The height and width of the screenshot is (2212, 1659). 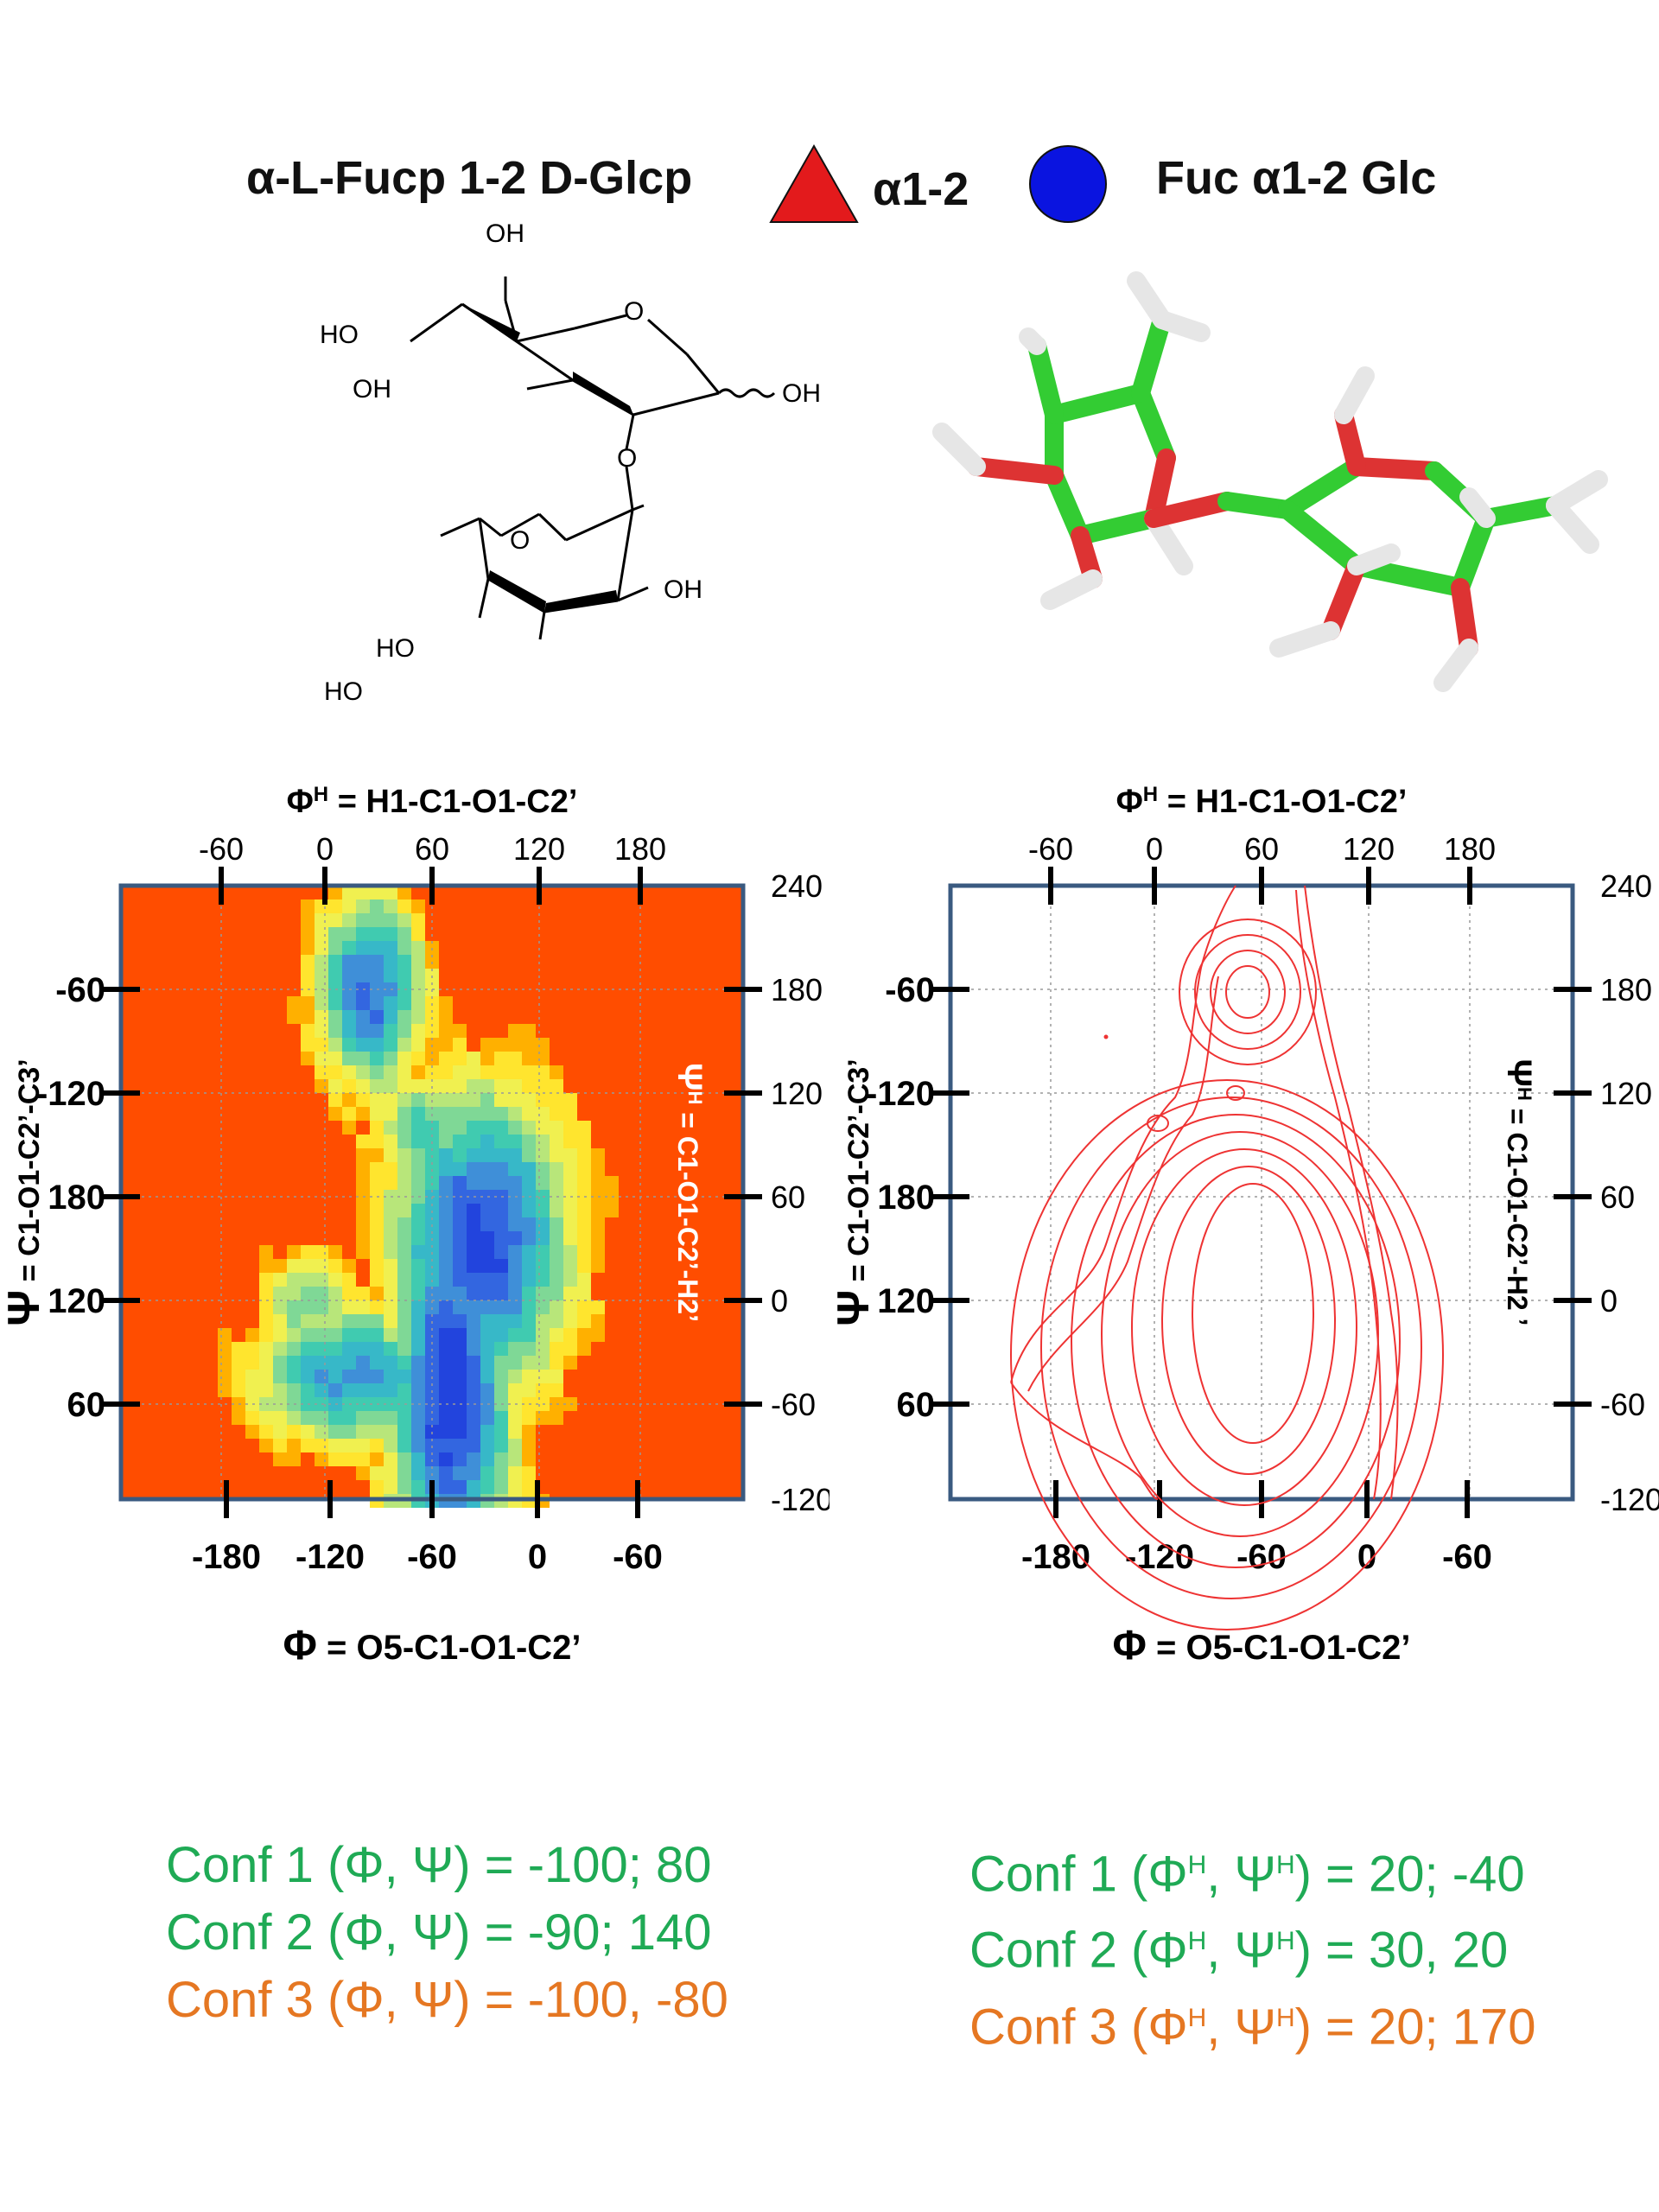 I want to click on atom-label: O, so click(x=520, y=540).